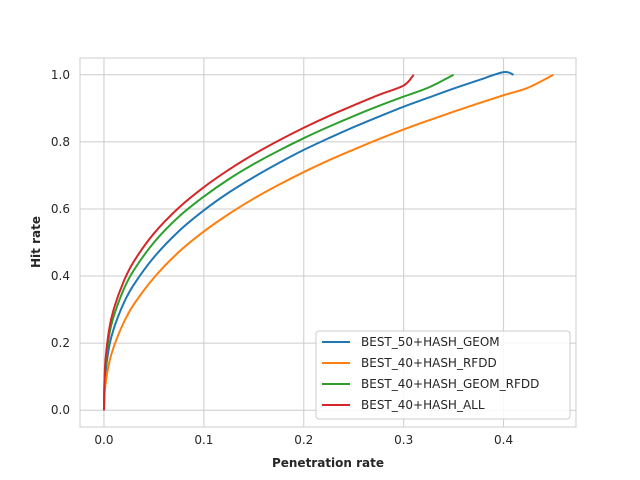 The height and width of the screenshot is (480, 640). Describe the element at coordinates (403, 440) in the screenshot. I see `x-tick-label: 0.3` at that location.